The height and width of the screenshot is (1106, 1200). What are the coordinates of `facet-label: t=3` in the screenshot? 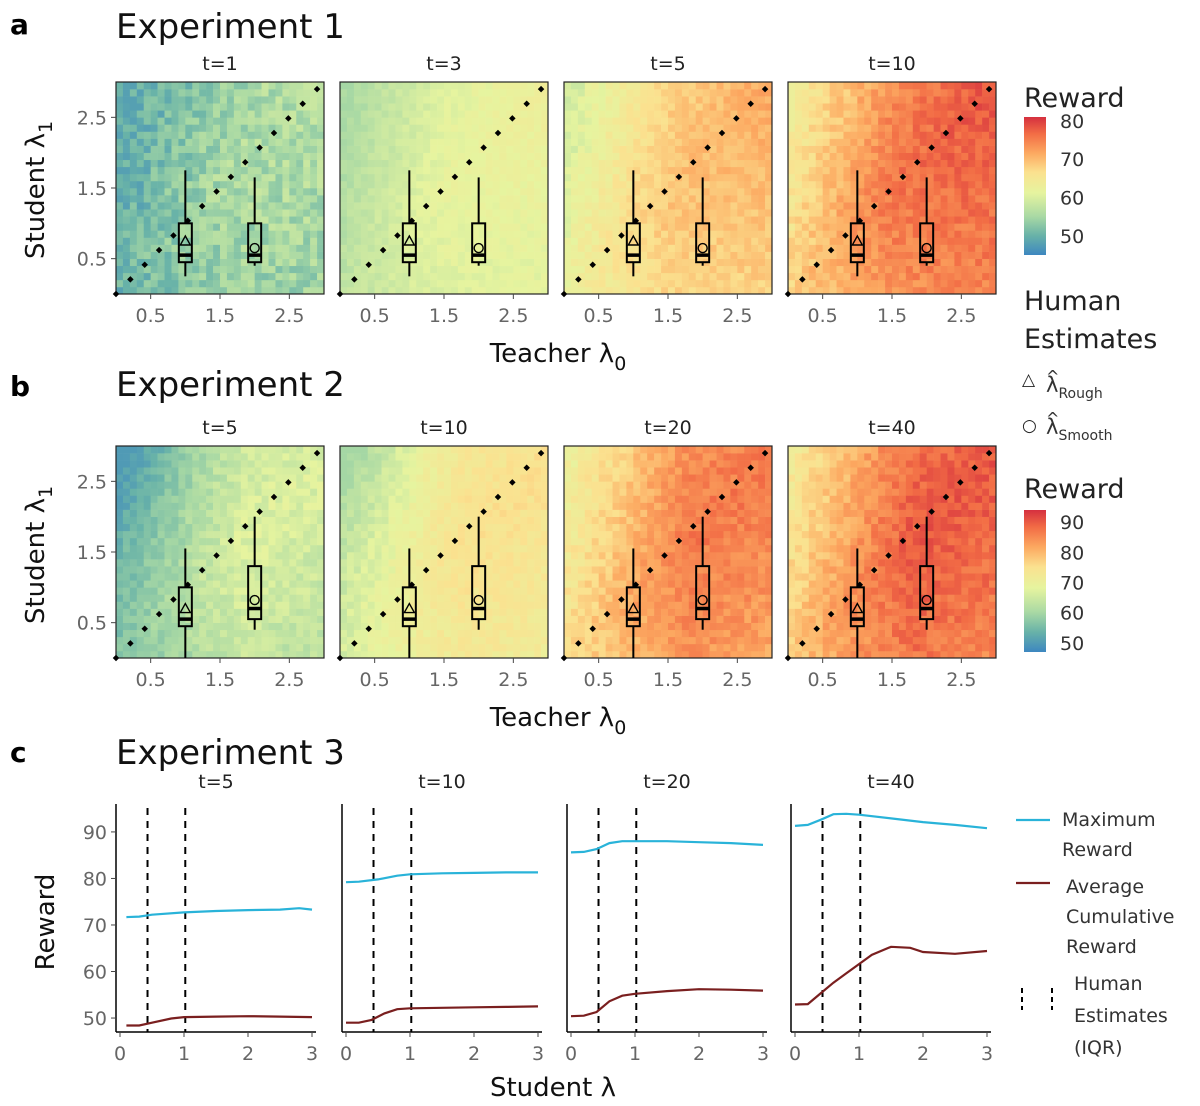 It's located at (443, 64).